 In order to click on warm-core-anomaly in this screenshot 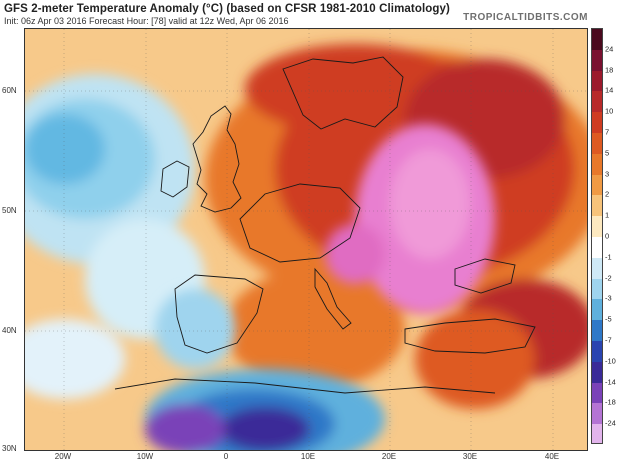, I will do `click(410, 219)`.